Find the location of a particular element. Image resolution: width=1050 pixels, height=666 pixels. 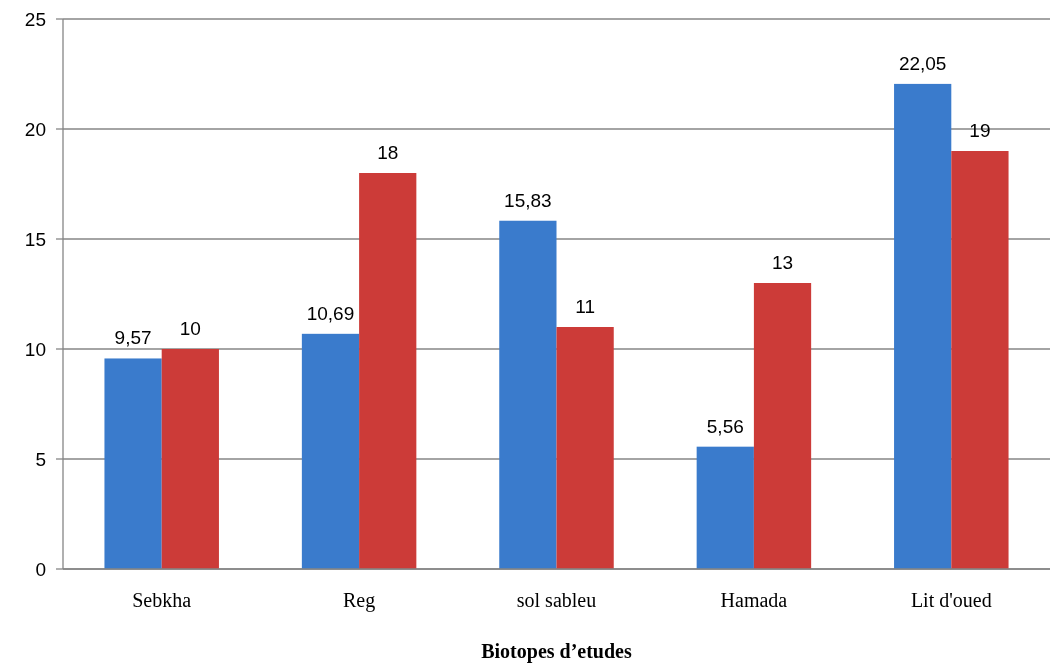

data-label: 5,56 is located at coordinates (725, 426).